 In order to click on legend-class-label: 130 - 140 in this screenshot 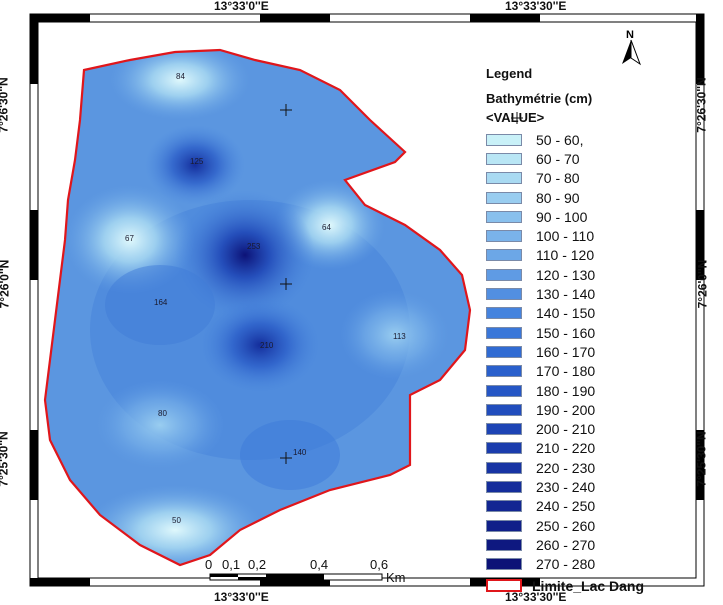, I will do `click(566, 294)`.